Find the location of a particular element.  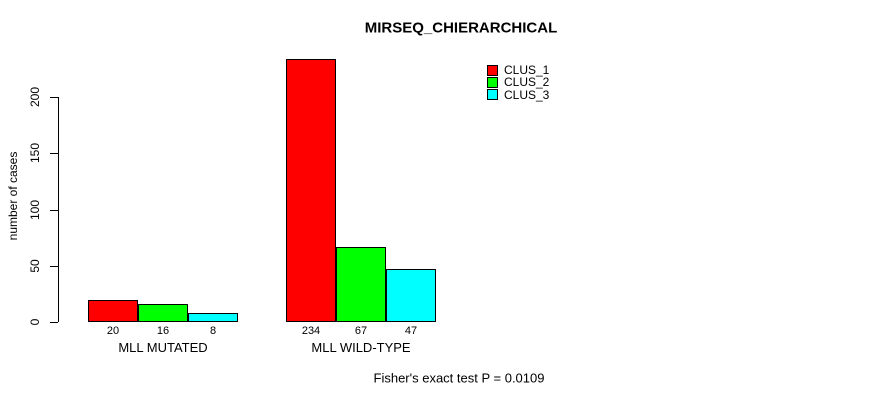

category-label-mll-mutated: MLL MUTATED is located at coordinates (163, 347).